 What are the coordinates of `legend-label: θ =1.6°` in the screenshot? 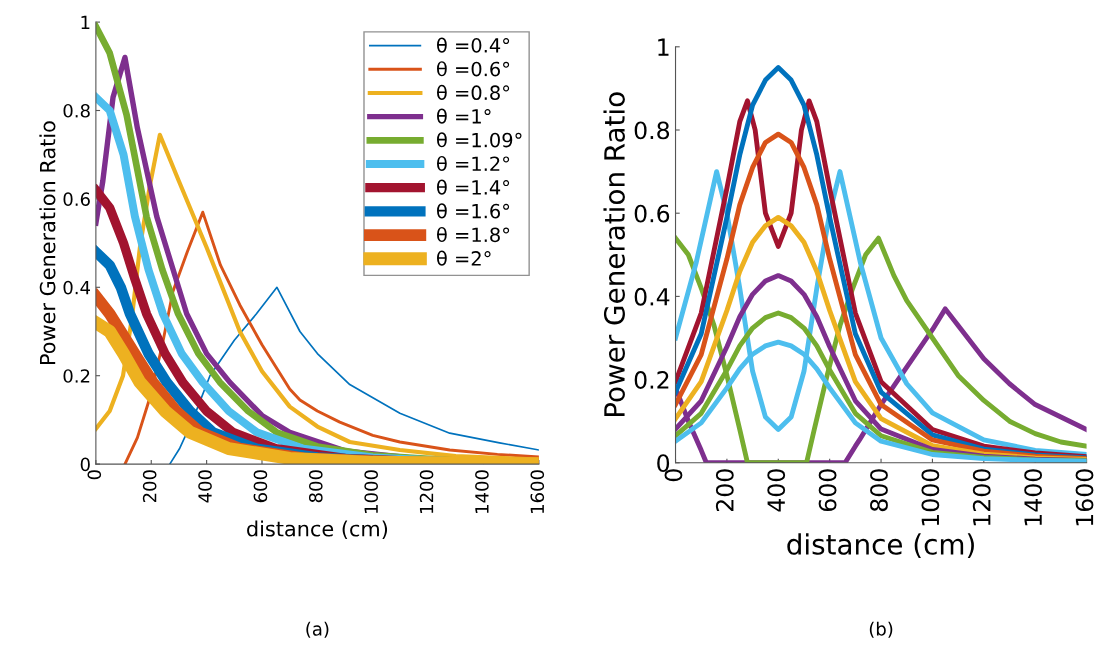 It's located at (473, 211).